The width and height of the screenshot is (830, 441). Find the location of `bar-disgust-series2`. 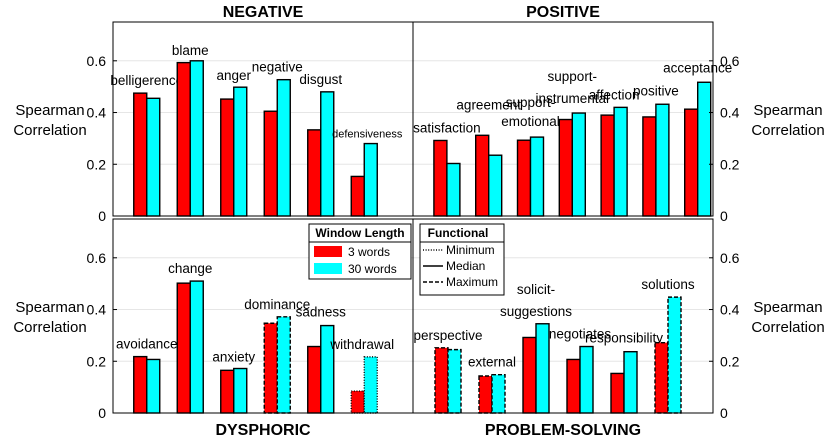

bar-disgust-series2 is located at coordinates (327, 154).